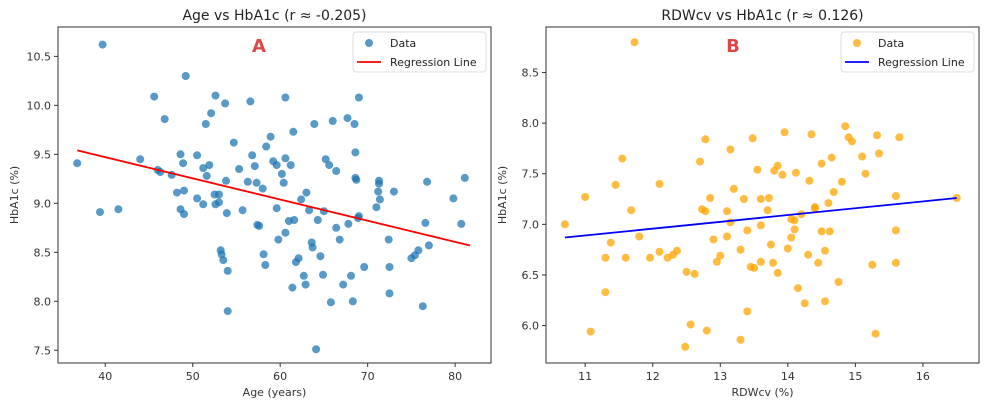 The width and height of the screenshot is (986, 407). What do you see at coordinates (923, 376) in the screenshot?
I see `x-tick-label: 16` at bounding box center [923, 376].